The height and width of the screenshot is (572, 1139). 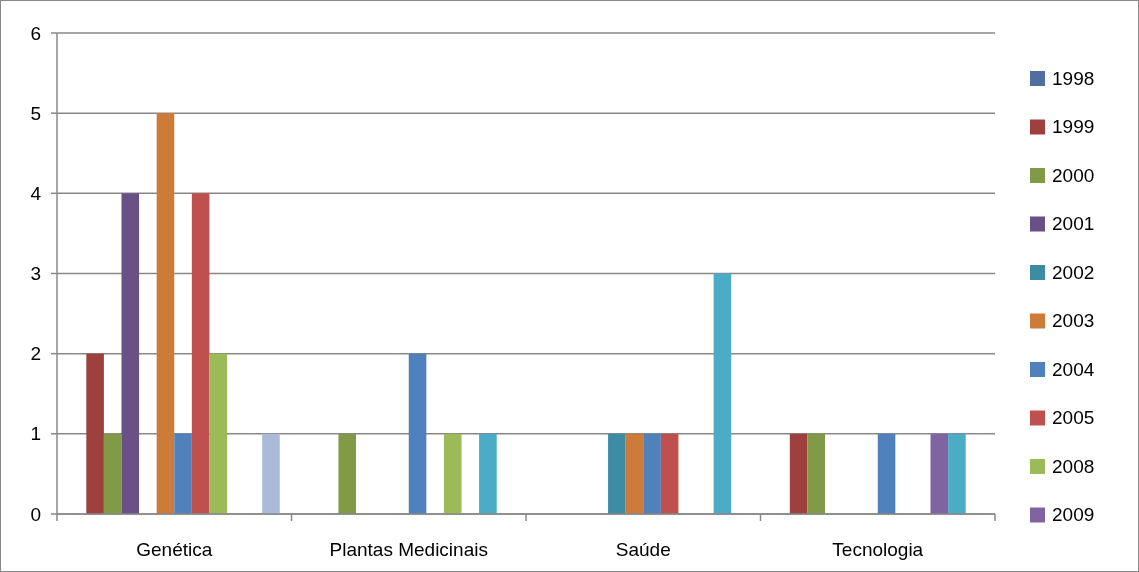 What do you see at coordinates (1073, 224) in the screenshot?
I see `legend-label: 2001` at bounding box center [1073, 224].